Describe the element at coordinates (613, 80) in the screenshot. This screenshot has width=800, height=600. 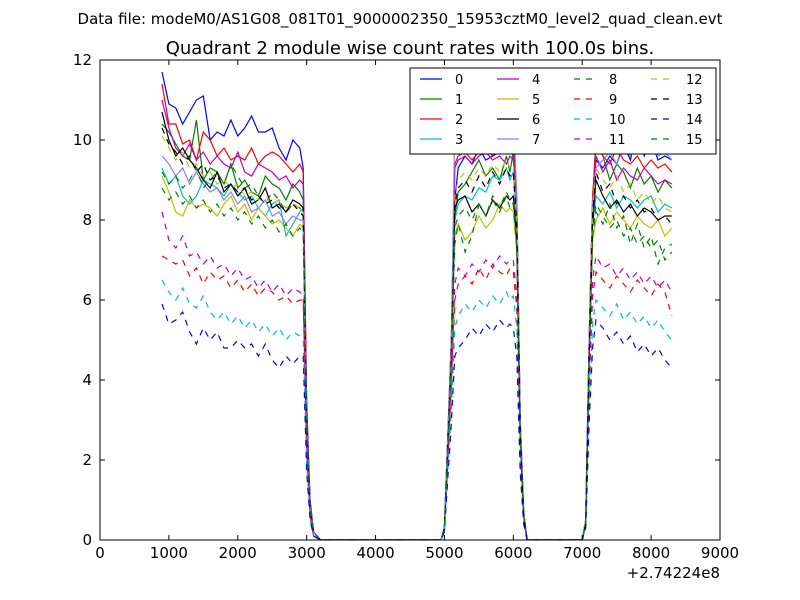
I see `legend-label-8: 8` at that location.